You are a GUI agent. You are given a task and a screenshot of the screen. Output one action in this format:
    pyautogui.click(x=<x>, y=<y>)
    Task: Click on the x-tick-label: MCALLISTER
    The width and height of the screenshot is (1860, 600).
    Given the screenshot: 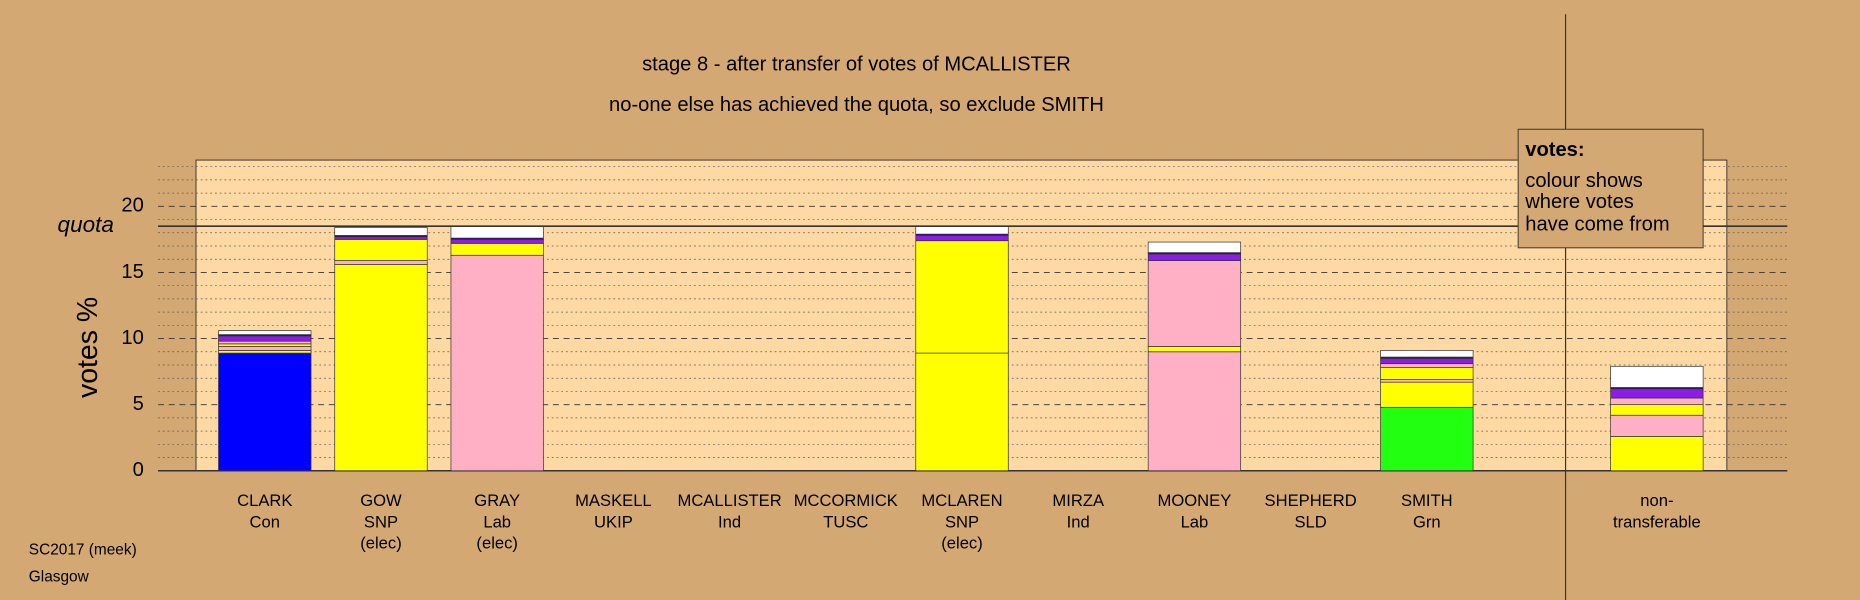 What is the action you would take?
    pyautogui.click(x=730, y=500)
    